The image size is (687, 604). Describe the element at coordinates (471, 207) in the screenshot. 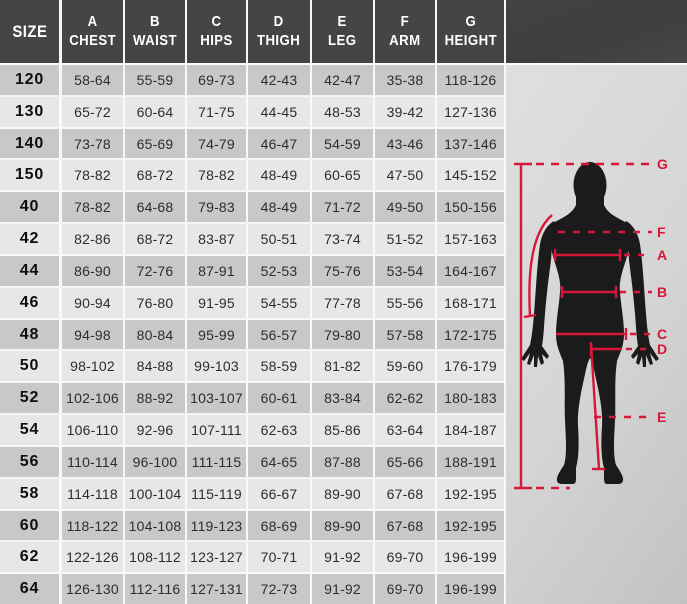

I see `value-cell: 150-156` at that location.